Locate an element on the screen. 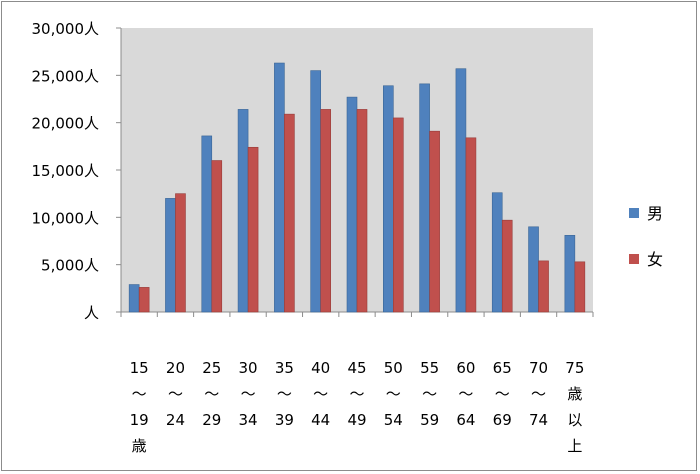 This screenshot has height=474, width=700. x-tick-label: 75 is located at coordinates (574, 368).